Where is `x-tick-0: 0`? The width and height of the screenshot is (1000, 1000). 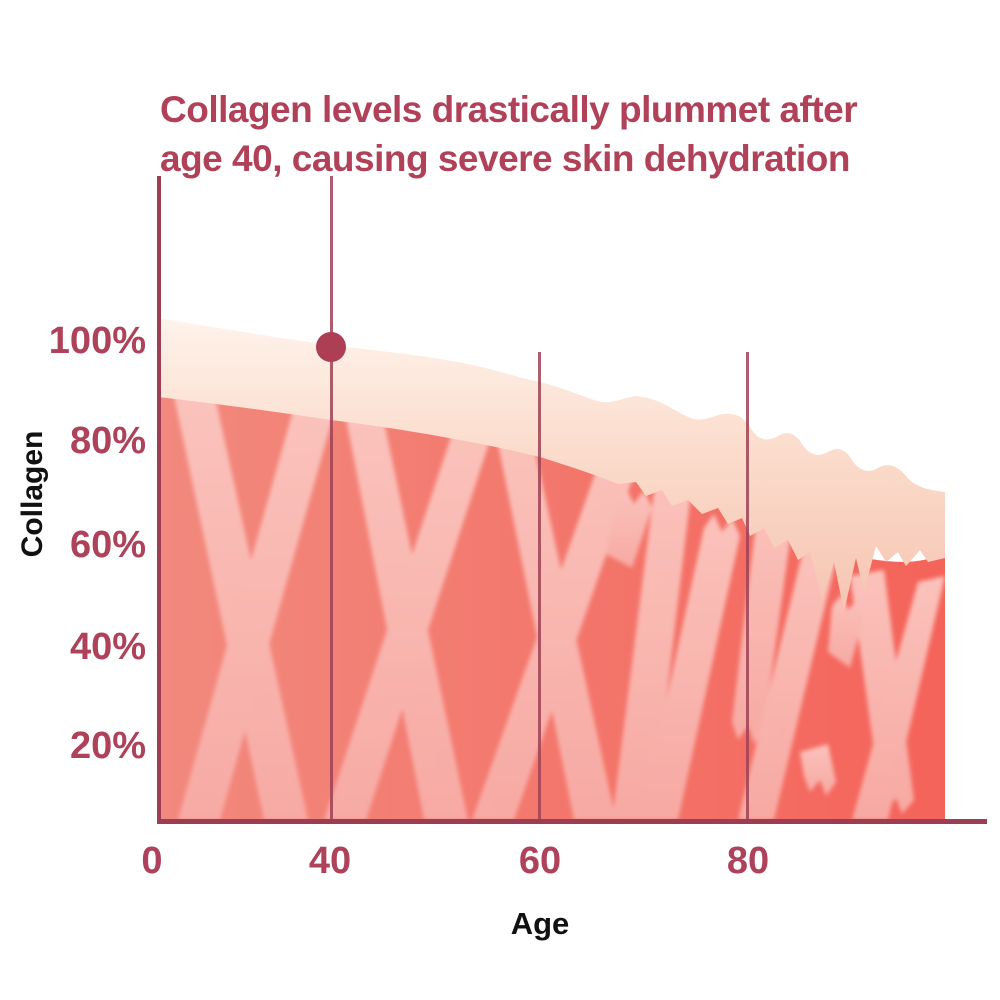 x-tick-0: 0 is located at coordinates (152, 861).